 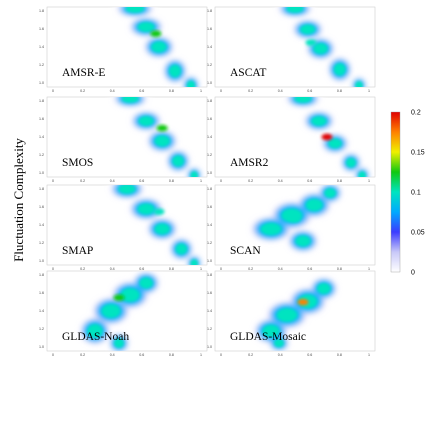 I want to click on heatmap-panel: SMAP 0 0.2 0.4 0.6 0.8 1 1.0 1.2 1.4 1.6 1.8, so click(x=123, y=227).